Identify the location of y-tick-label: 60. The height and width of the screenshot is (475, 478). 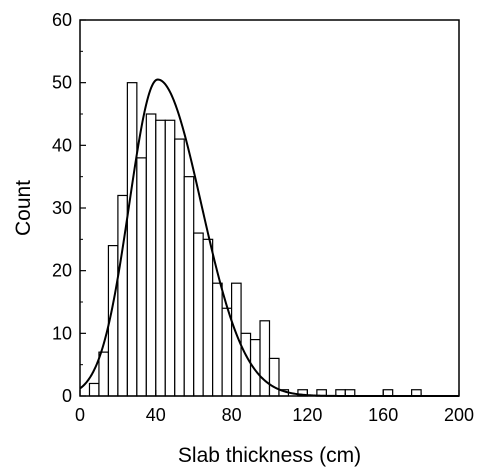
(62, 20).